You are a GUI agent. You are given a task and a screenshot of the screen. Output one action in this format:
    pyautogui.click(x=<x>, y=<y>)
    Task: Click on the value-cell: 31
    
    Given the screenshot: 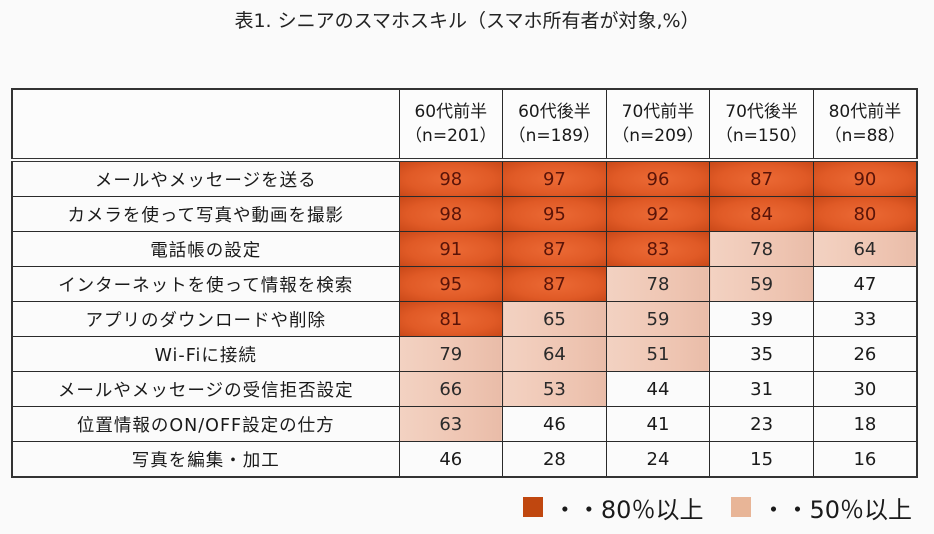 What is the action you would take?
    pyautogui.click(x=761, y=389)
    